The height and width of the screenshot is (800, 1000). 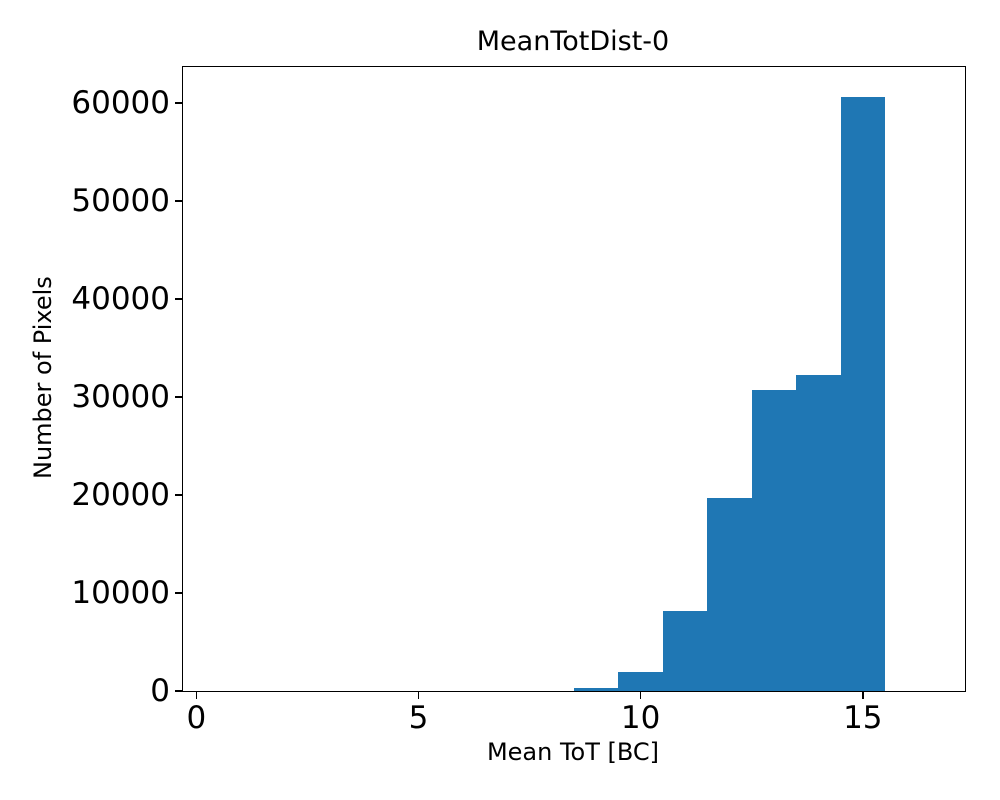 What do you see at coordinates (120, 592) in the screenshot?
I see `y-tick-label: 10000` at bounding box center [120, 592].